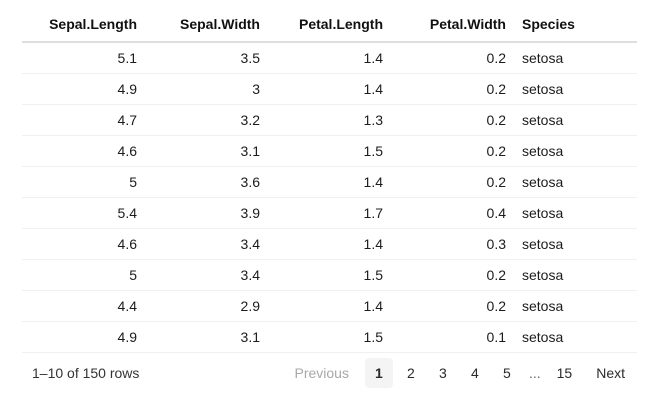  I want to click on table-cell: 0.4, so click(496, 213).